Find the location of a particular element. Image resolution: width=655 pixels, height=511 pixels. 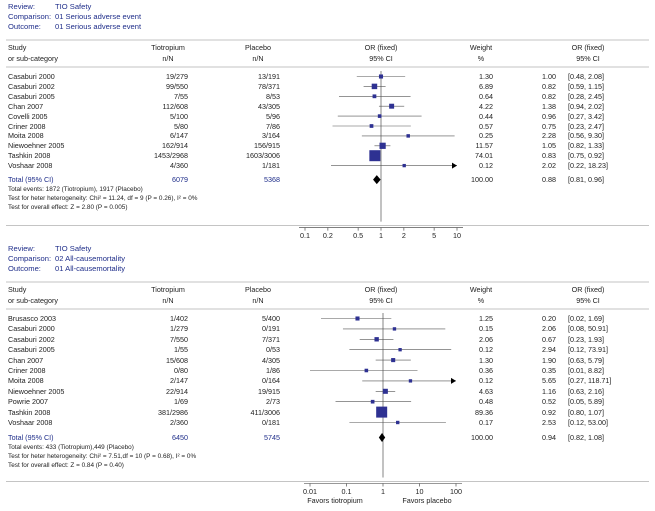

study-ci: [0.27, 3.42] is located at coordinates (586, 116).